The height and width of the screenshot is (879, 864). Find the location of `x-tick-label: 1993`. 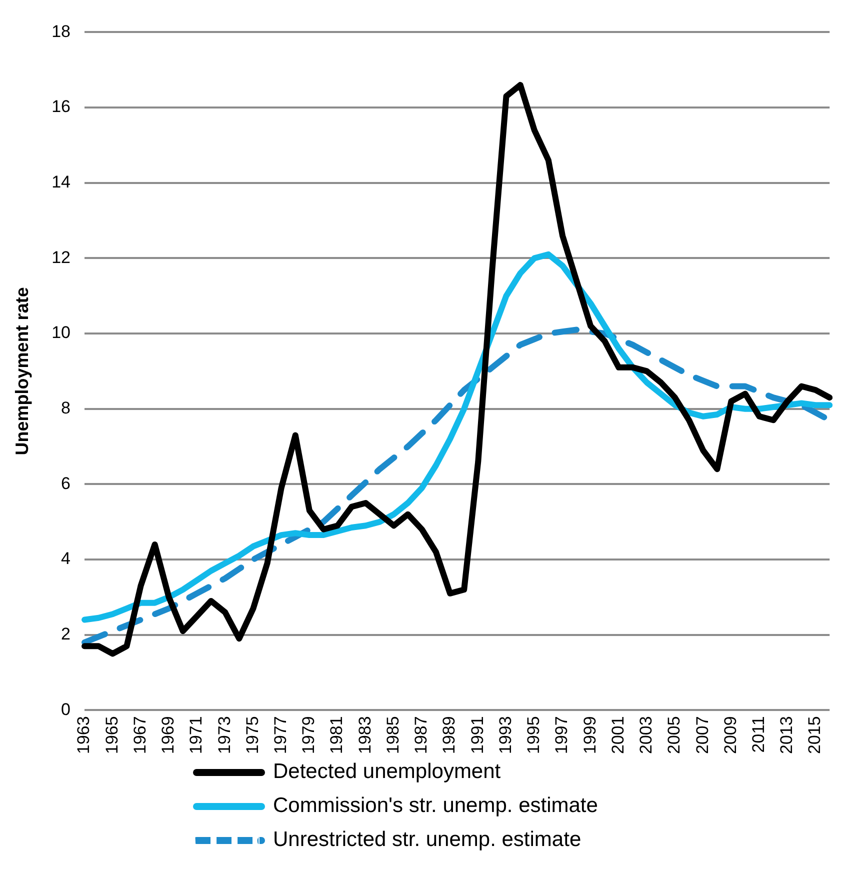

x-tick-label: 1993 is located at coordinates (505, 735).